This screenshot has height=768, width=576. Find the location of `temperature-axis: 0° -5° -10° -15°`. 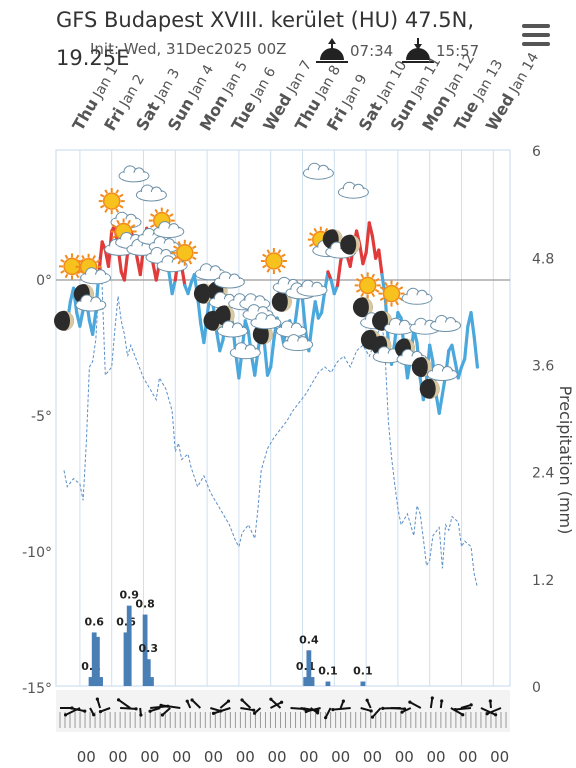

temperature-axis: 0° -5° -10° -15° is located at coordinates (37, 485).